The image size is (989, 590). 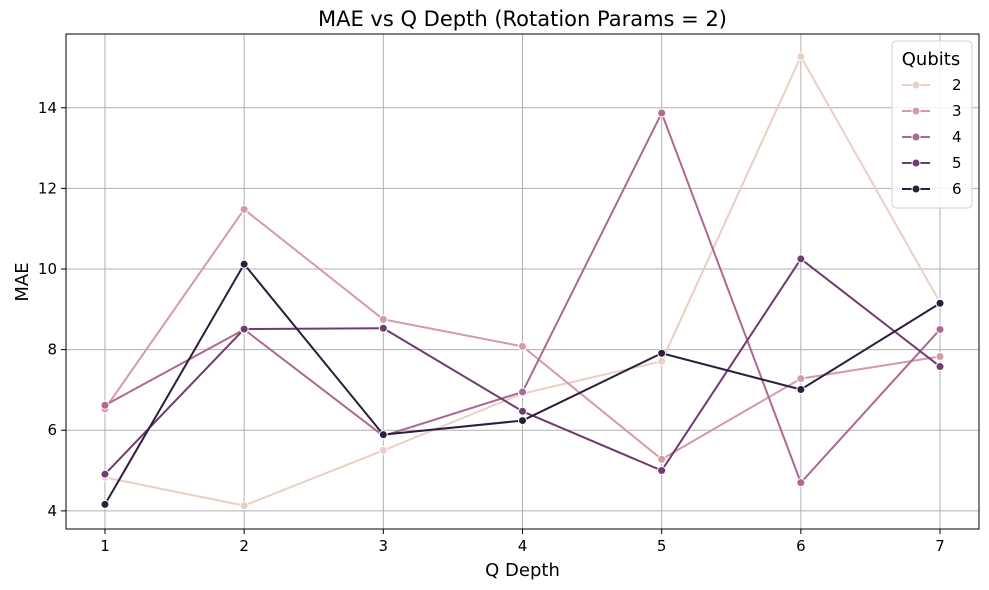 I want to click on legend-label-qubits-2: 2, so click(x=957, y=85).